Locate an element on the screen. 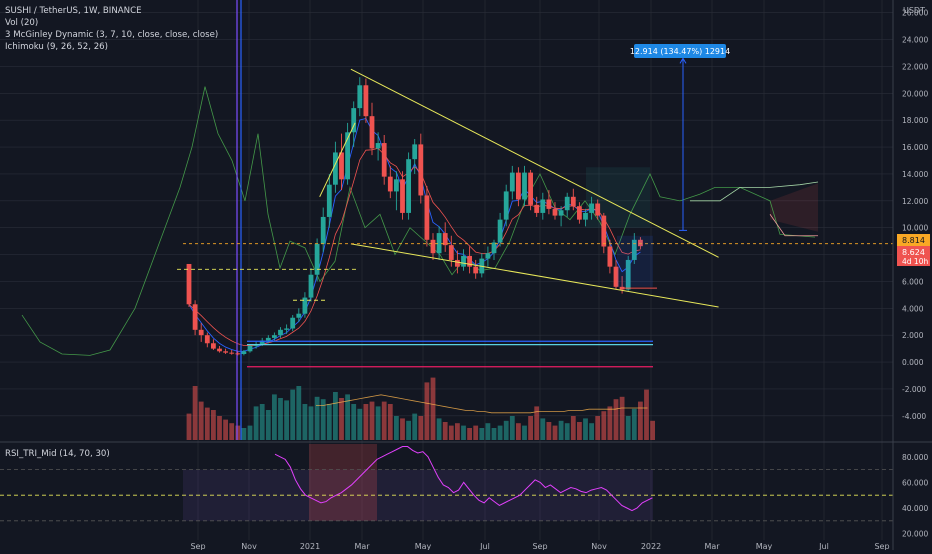  rsi-tick-label: 40.000 is located at coordinates (915, 508).